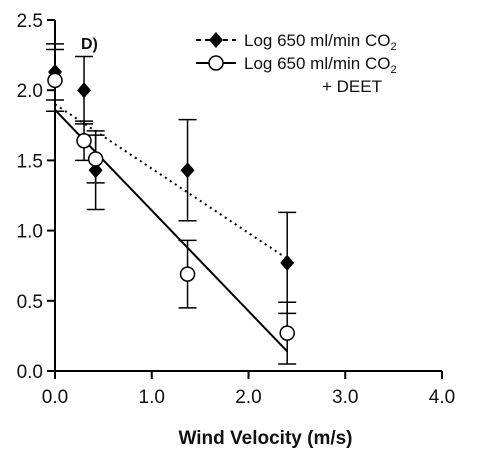 The width and height of the screenshot is (478, 454). What do you see at coordinates (30, 91) in the screenshot?
I see `y-tick-label: 2.0` at bounding box center [30, 91].